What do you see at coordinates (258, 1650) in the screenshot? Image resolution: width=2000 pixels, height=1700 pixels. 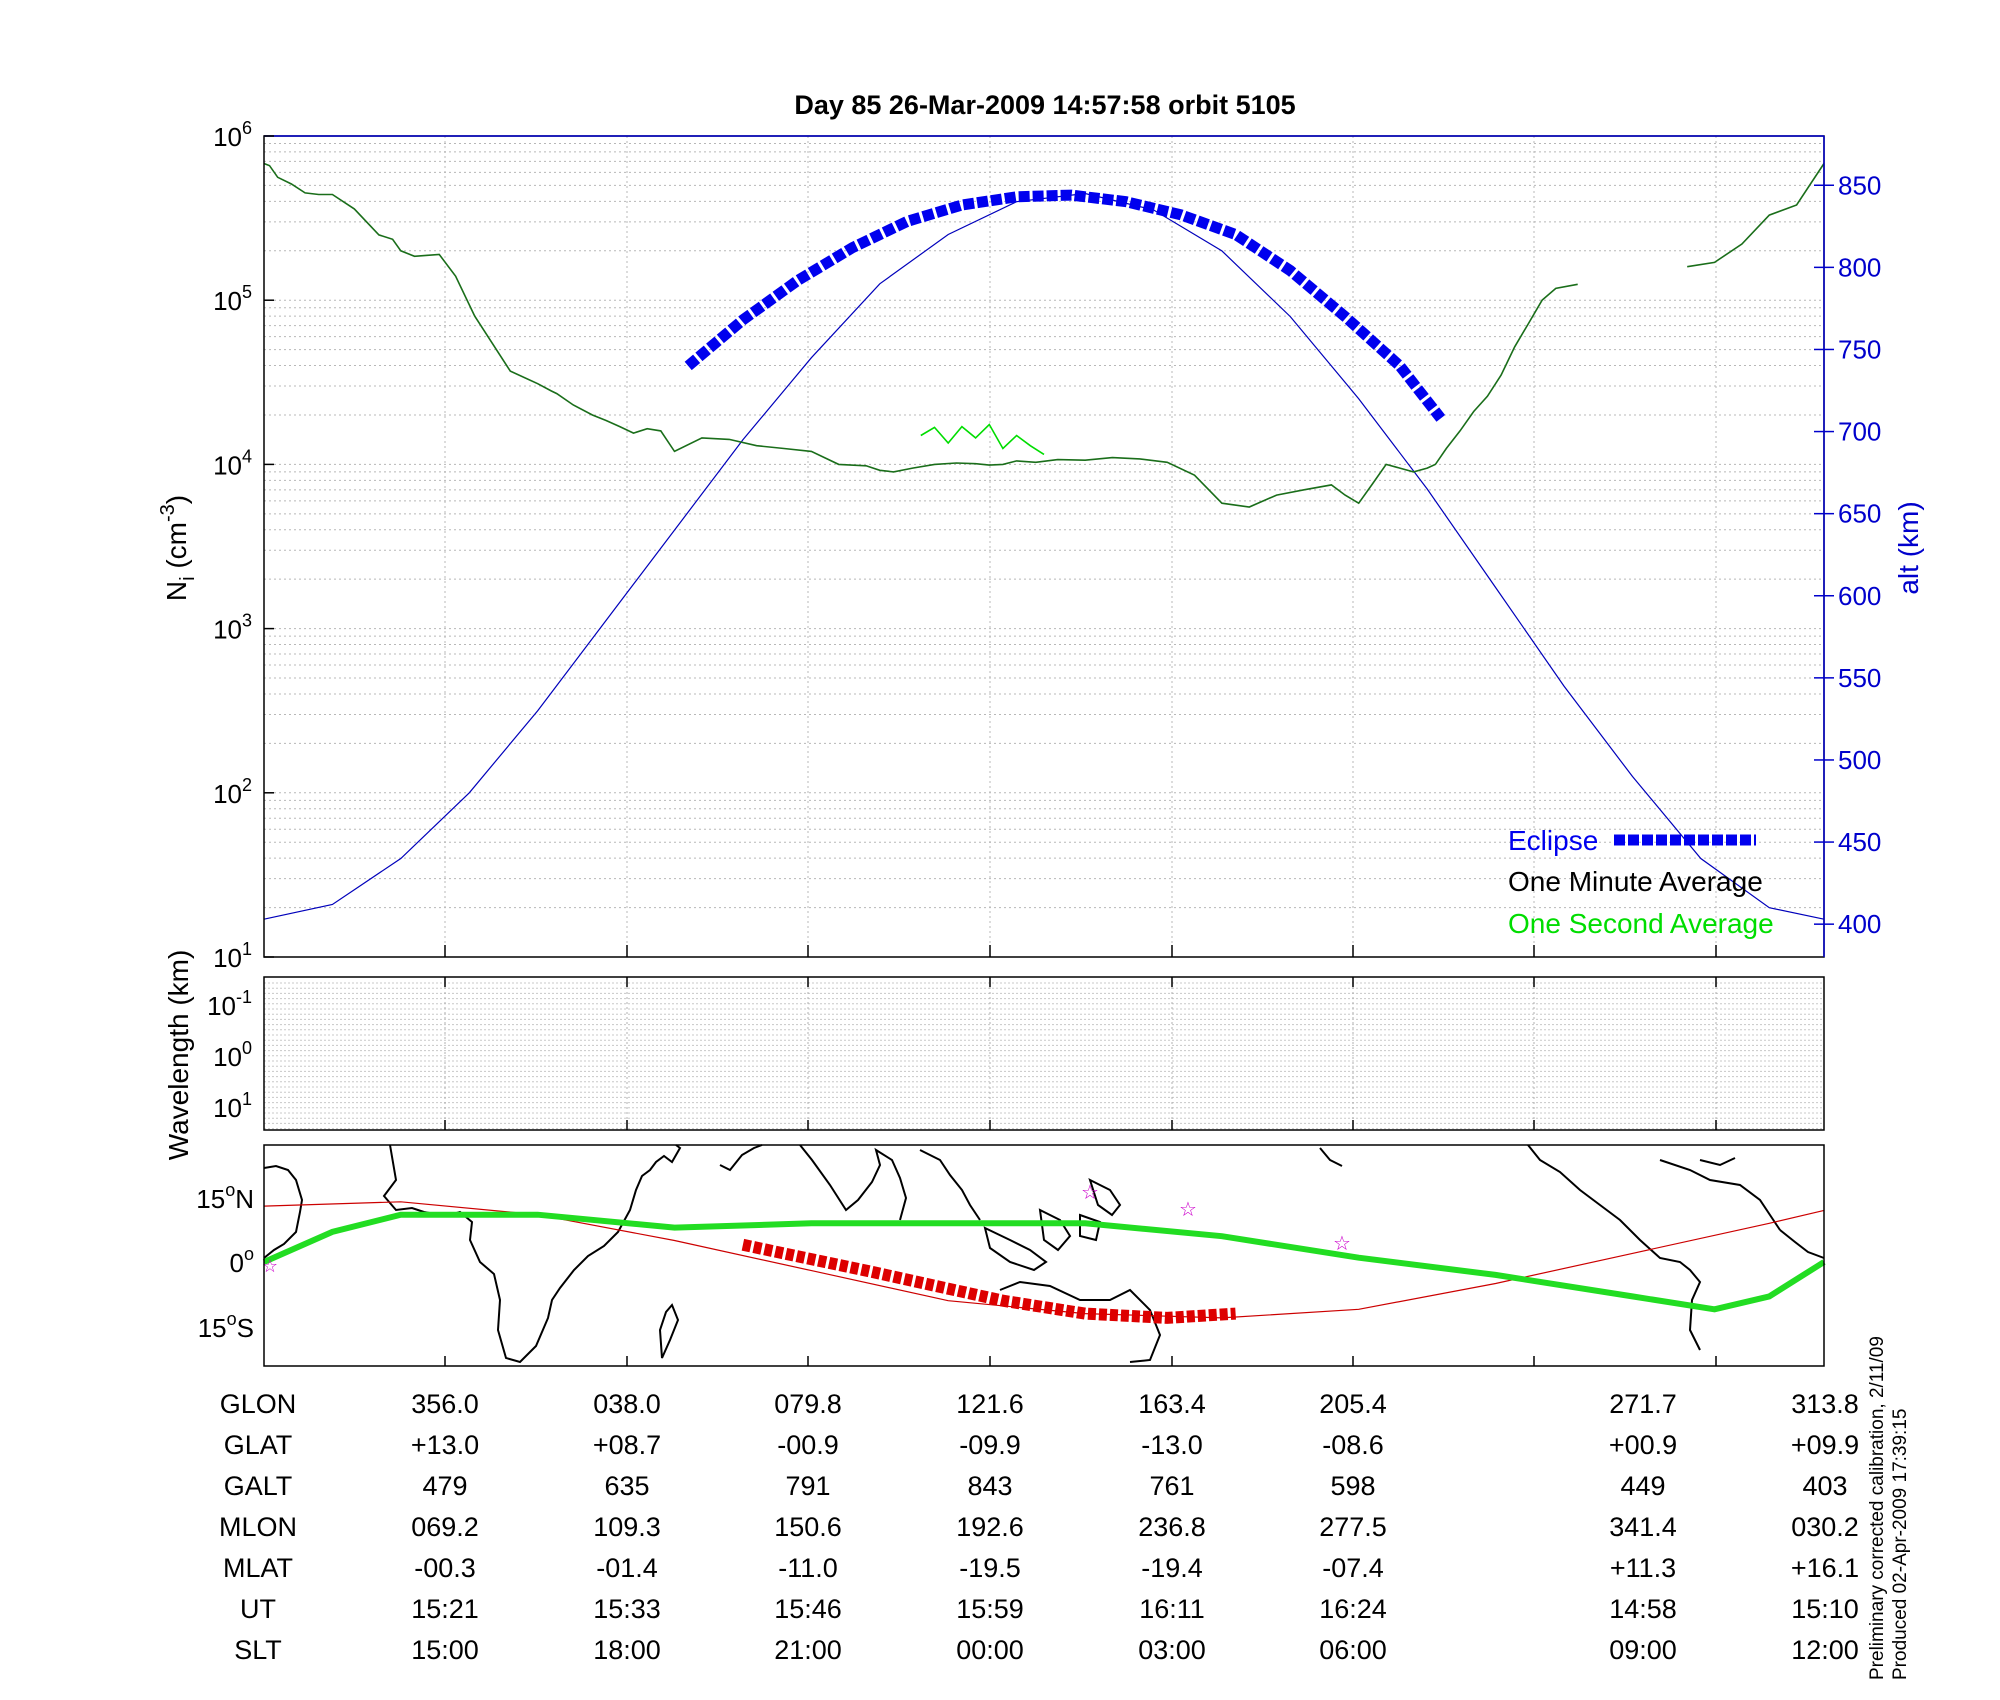 I see `table-row-label: SLT` at bounding box center [258, 1650].